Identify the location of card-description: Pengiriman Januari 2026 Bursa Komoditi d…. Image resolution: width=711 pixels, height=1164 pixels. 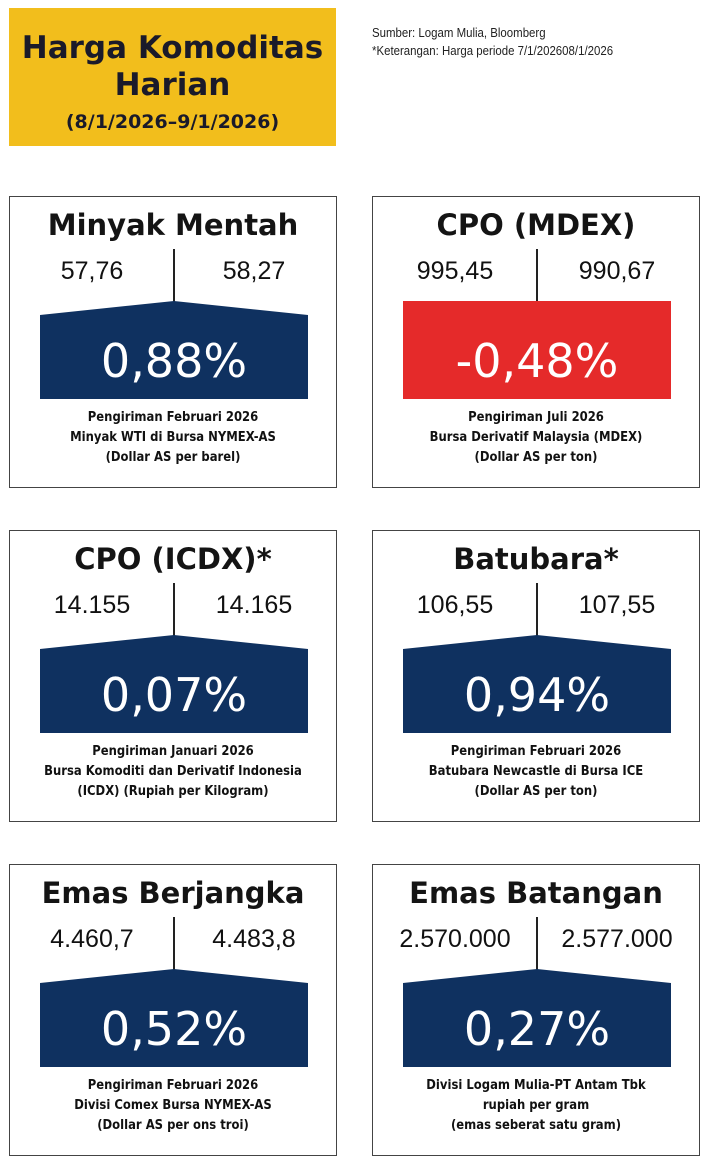
(173, 771).